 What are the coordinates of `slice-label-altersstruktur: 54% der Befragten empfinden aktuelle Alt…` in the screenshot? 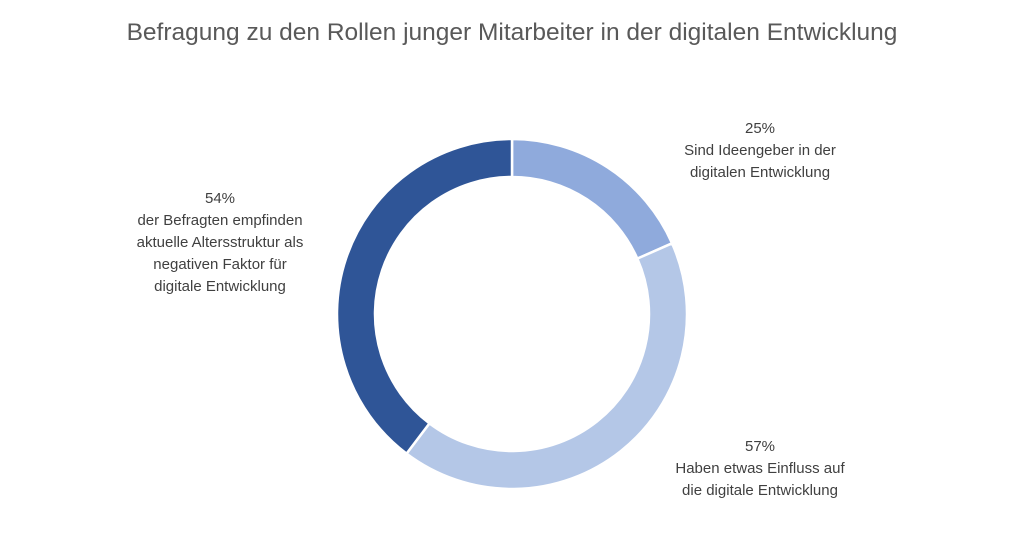 It's located at (220, 243).